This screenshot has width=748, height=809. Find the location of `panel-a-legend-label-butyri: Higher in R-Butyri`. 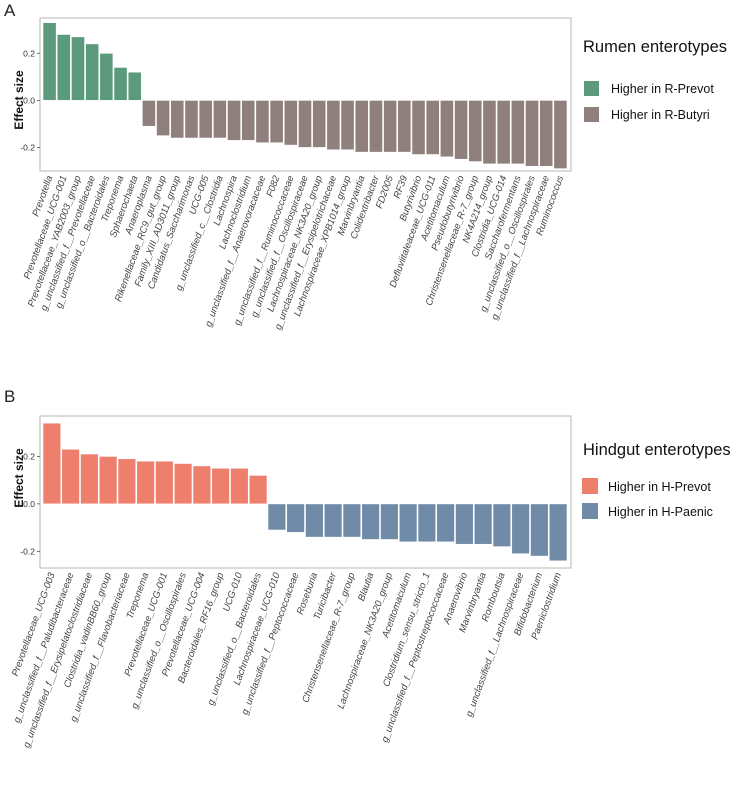

panel-a-legend-label-butyri: Higher in R-Butyri is located at coordinates (660, 115).